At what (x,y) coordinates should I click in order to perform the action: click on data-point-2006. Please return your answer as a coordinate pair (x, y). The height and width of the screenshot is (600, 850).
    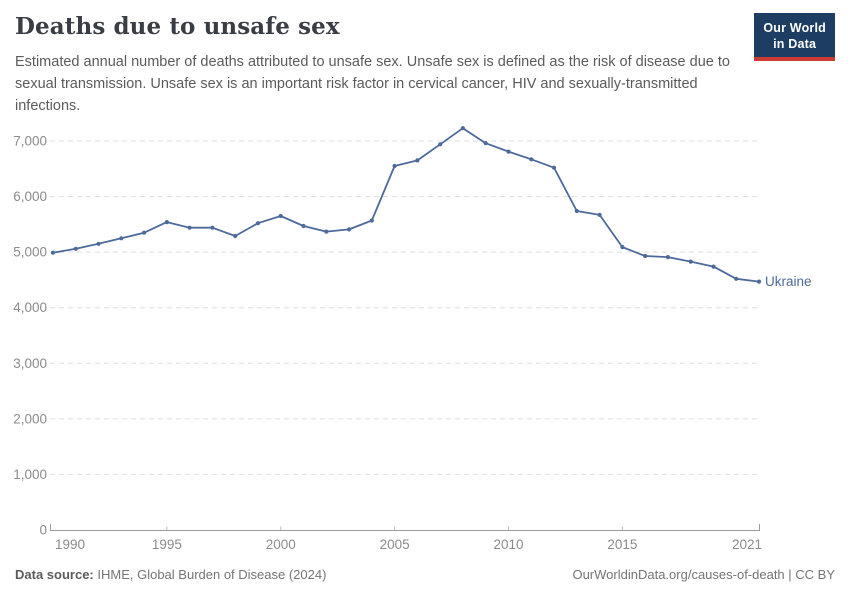
    Looking at the image, I should click on (417, 160).